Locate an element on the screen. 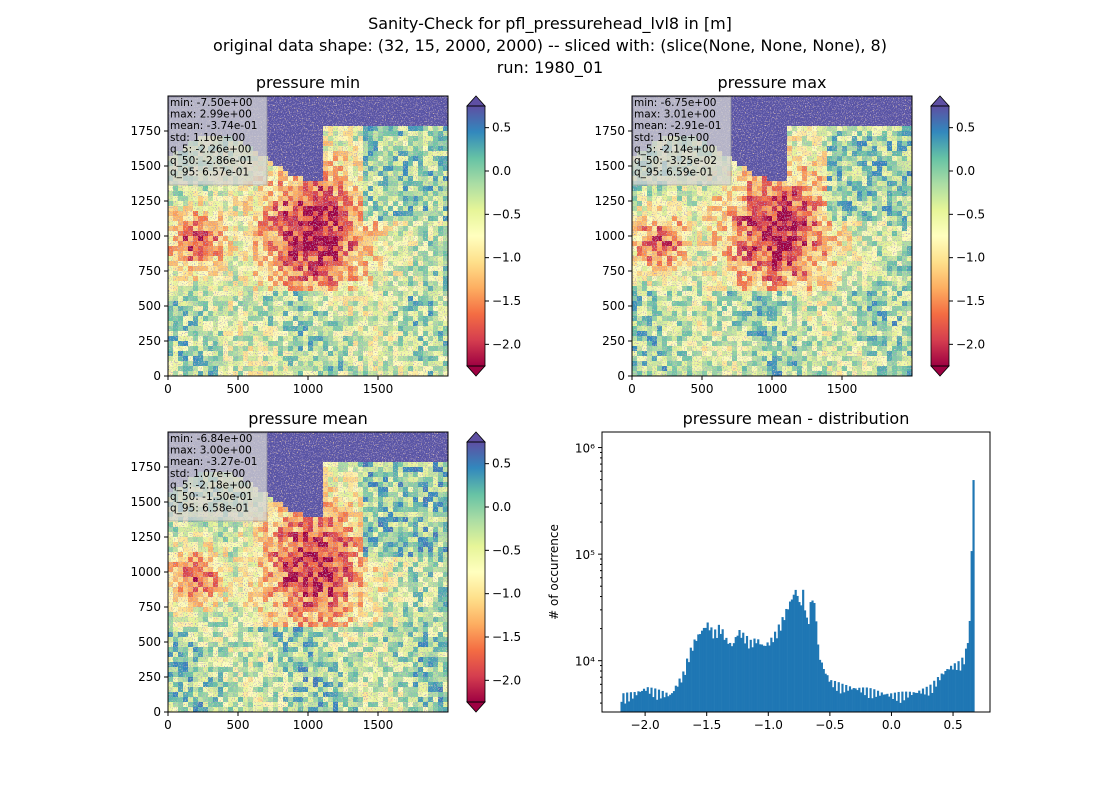 The image size is (1100, 804). axes-title: pressure min is located at coordinates (308, 82).